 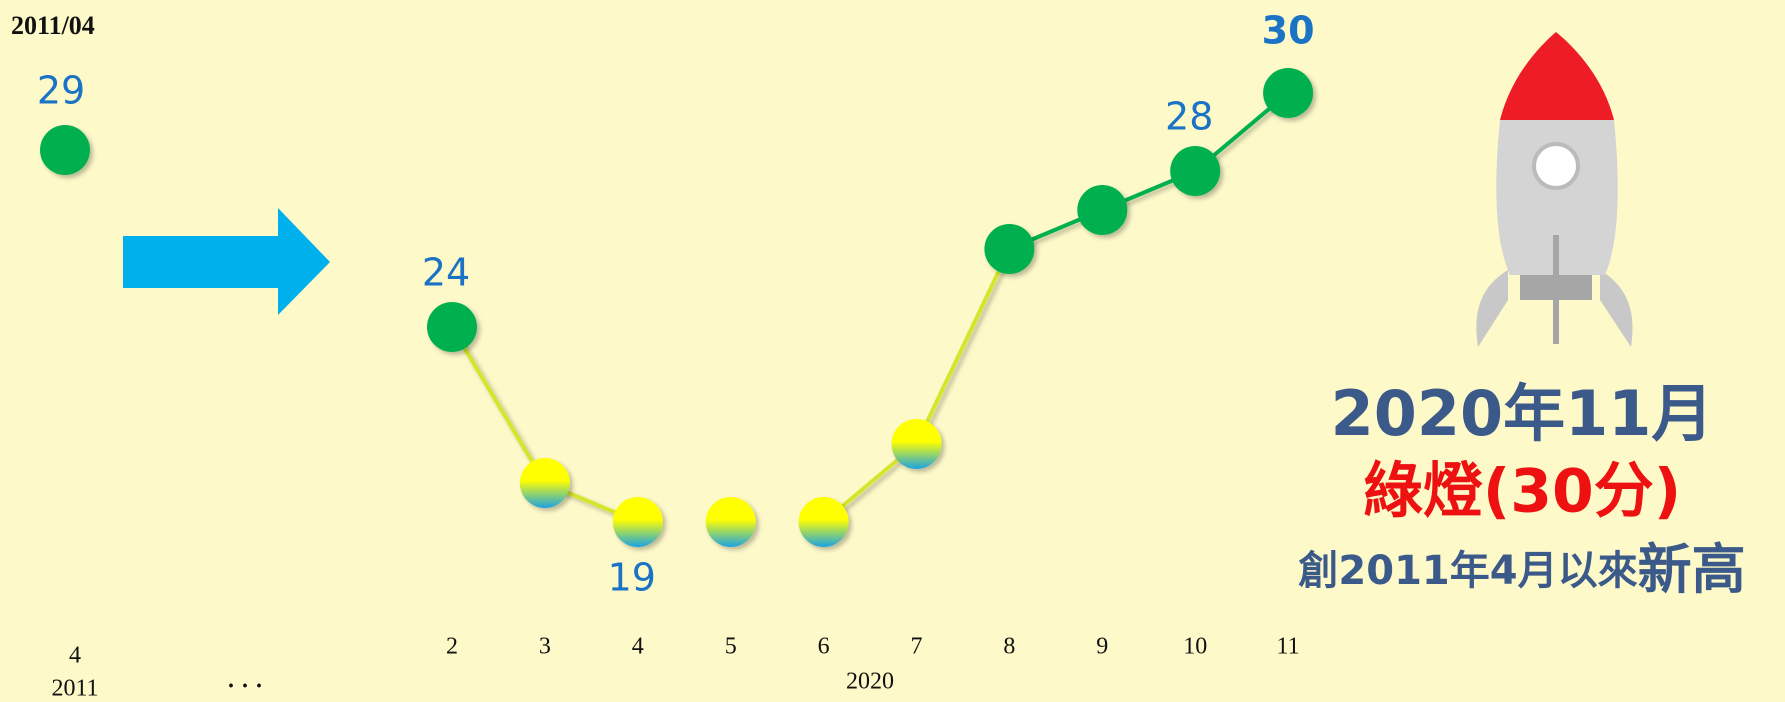 What do you see at coordinates (1288, 31) in the screenshot?
I see `data-label: 30` at bounding box center [1288, 31].